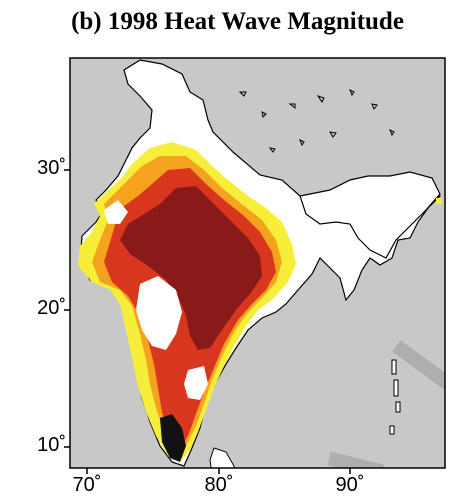  Describe the element at coordinates (116, 212) in the screenshot. I see `gap-northwest` at that location.